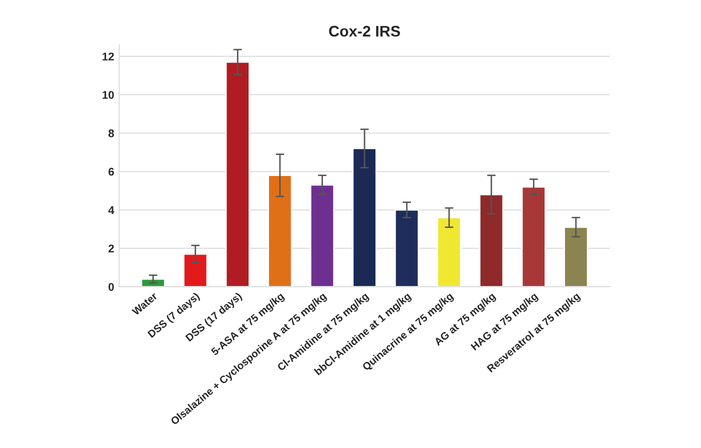 The height and width of the screenshot is (448, 701). What do you see at coordinates (111, 133) in the screenshot?
I see `y-tick-label: 8` at bounding box center [111, 133].